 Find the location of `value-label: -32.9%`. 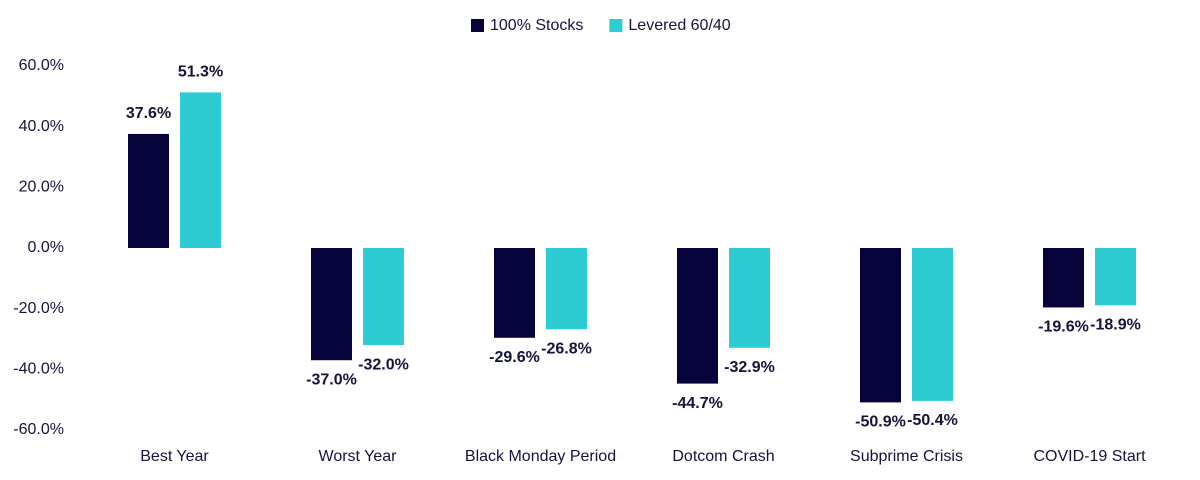

value-label: -32.9% is located at coordinates (749, 367).